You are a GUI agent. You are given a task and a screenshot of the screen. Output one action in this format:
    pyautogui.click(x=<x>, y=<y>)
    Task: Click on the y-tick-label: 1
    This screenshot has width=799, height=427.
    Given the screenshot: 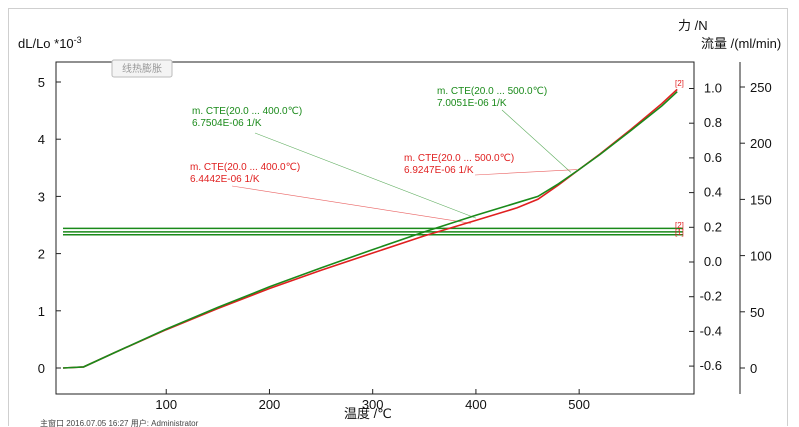 What is the action you would take?
    pyautogui.click(x=41, y=311)
    